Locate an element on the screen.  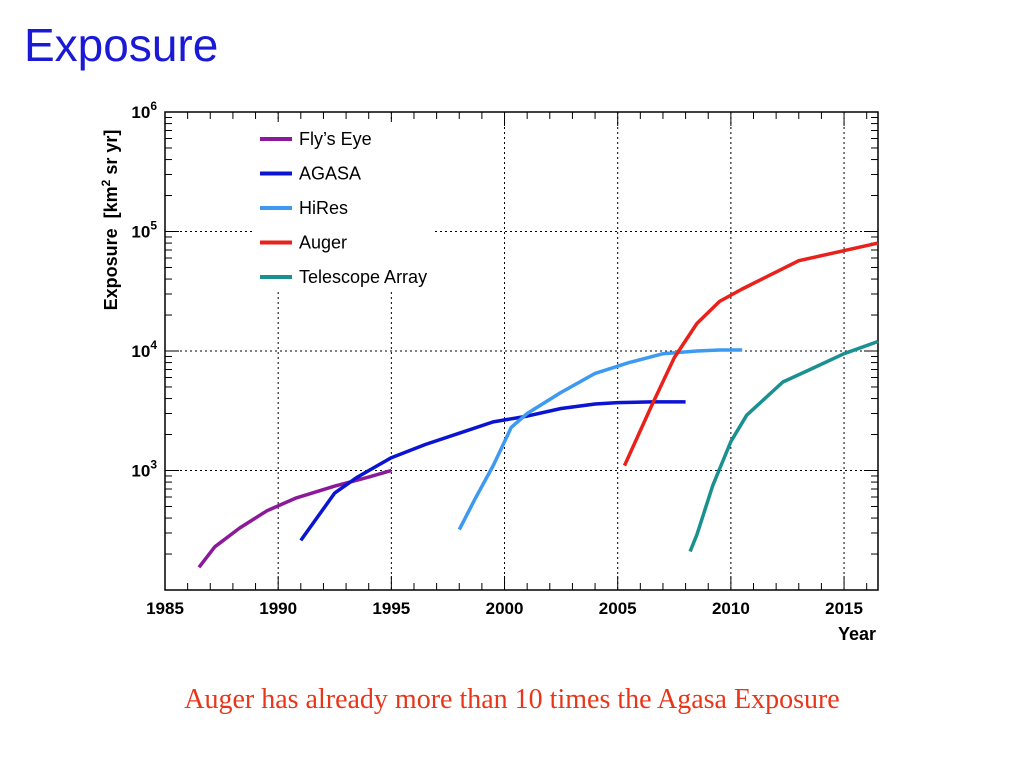
x-axis-title: Year is located at coordinates (857, 634).